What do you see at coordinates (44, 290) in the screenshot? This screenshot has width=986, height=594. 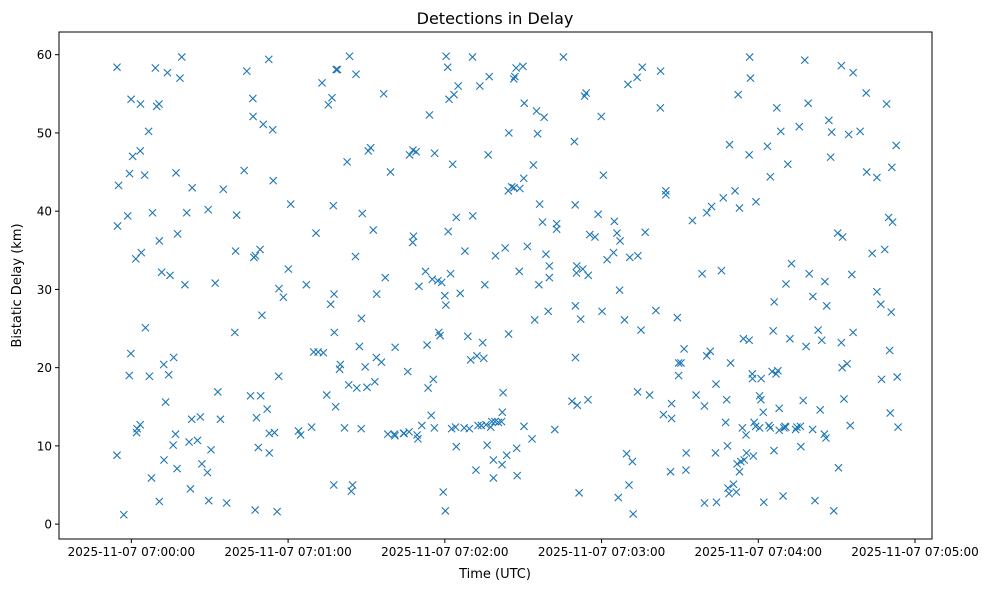 I see `y-tick-label: 30` at bounding box center [44, 290].